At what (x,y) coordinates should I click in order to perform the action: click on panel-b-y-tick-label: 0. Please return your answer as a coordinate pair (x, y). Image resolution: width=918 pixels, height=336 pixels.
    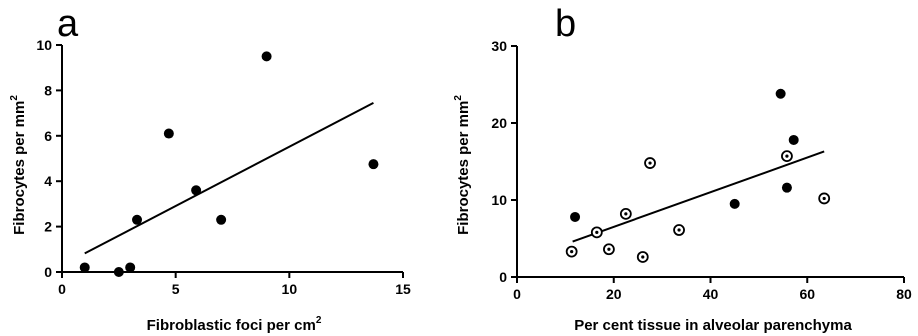
    Looking at the image, I should click on (503, 277).